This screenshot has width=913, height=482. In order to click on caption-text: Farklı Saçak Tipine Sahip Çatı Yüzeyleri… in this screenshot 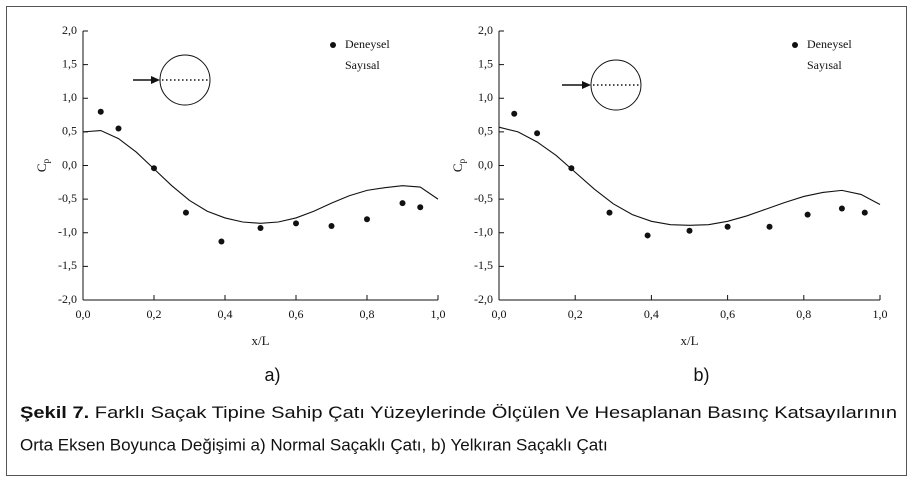, I will do `click(496, 412)`.